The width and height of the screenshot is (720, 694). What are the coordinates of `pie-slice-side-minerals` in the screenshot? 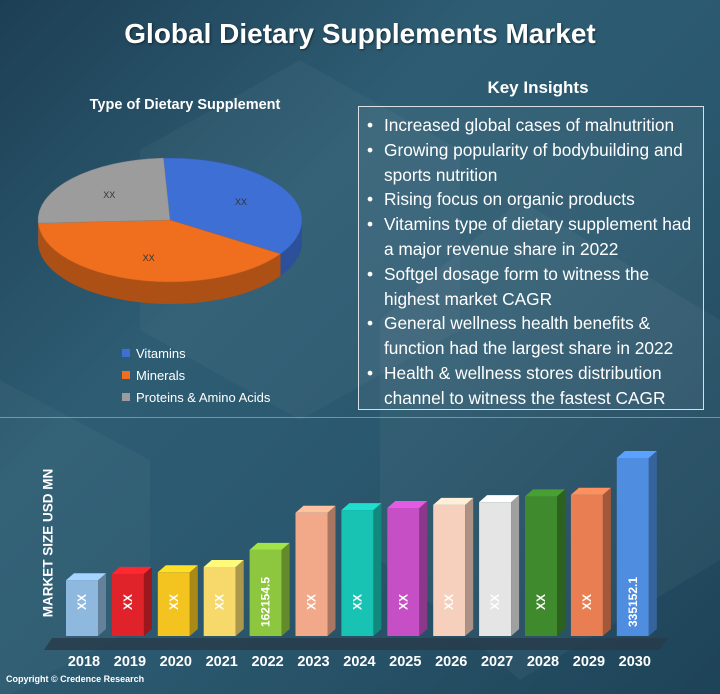 It's located at (159, 263).